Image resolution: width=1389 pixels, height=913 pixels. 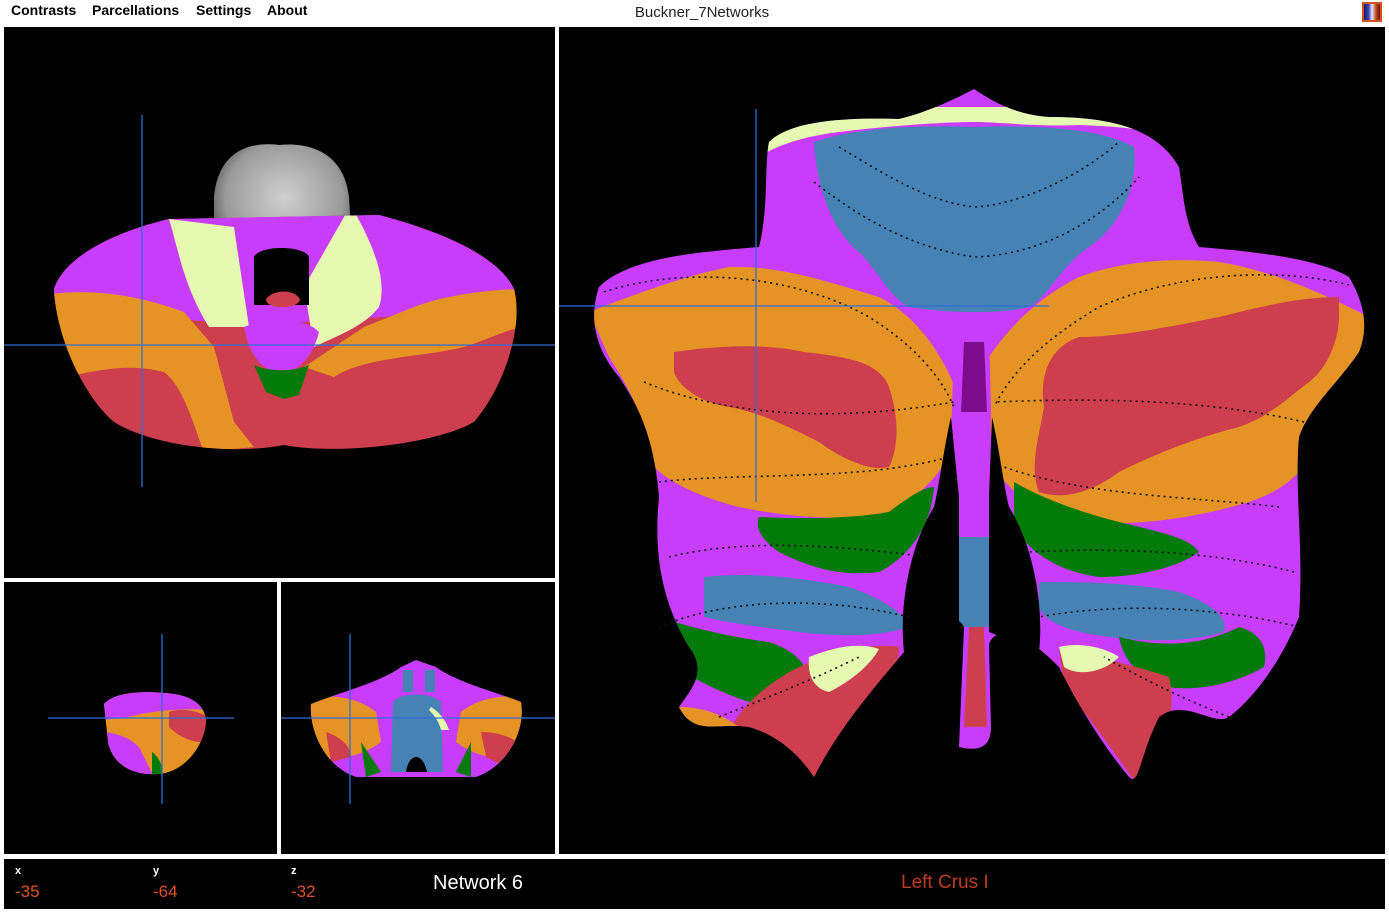 I want to click on menu-about: About, so click(x=287, y=10).